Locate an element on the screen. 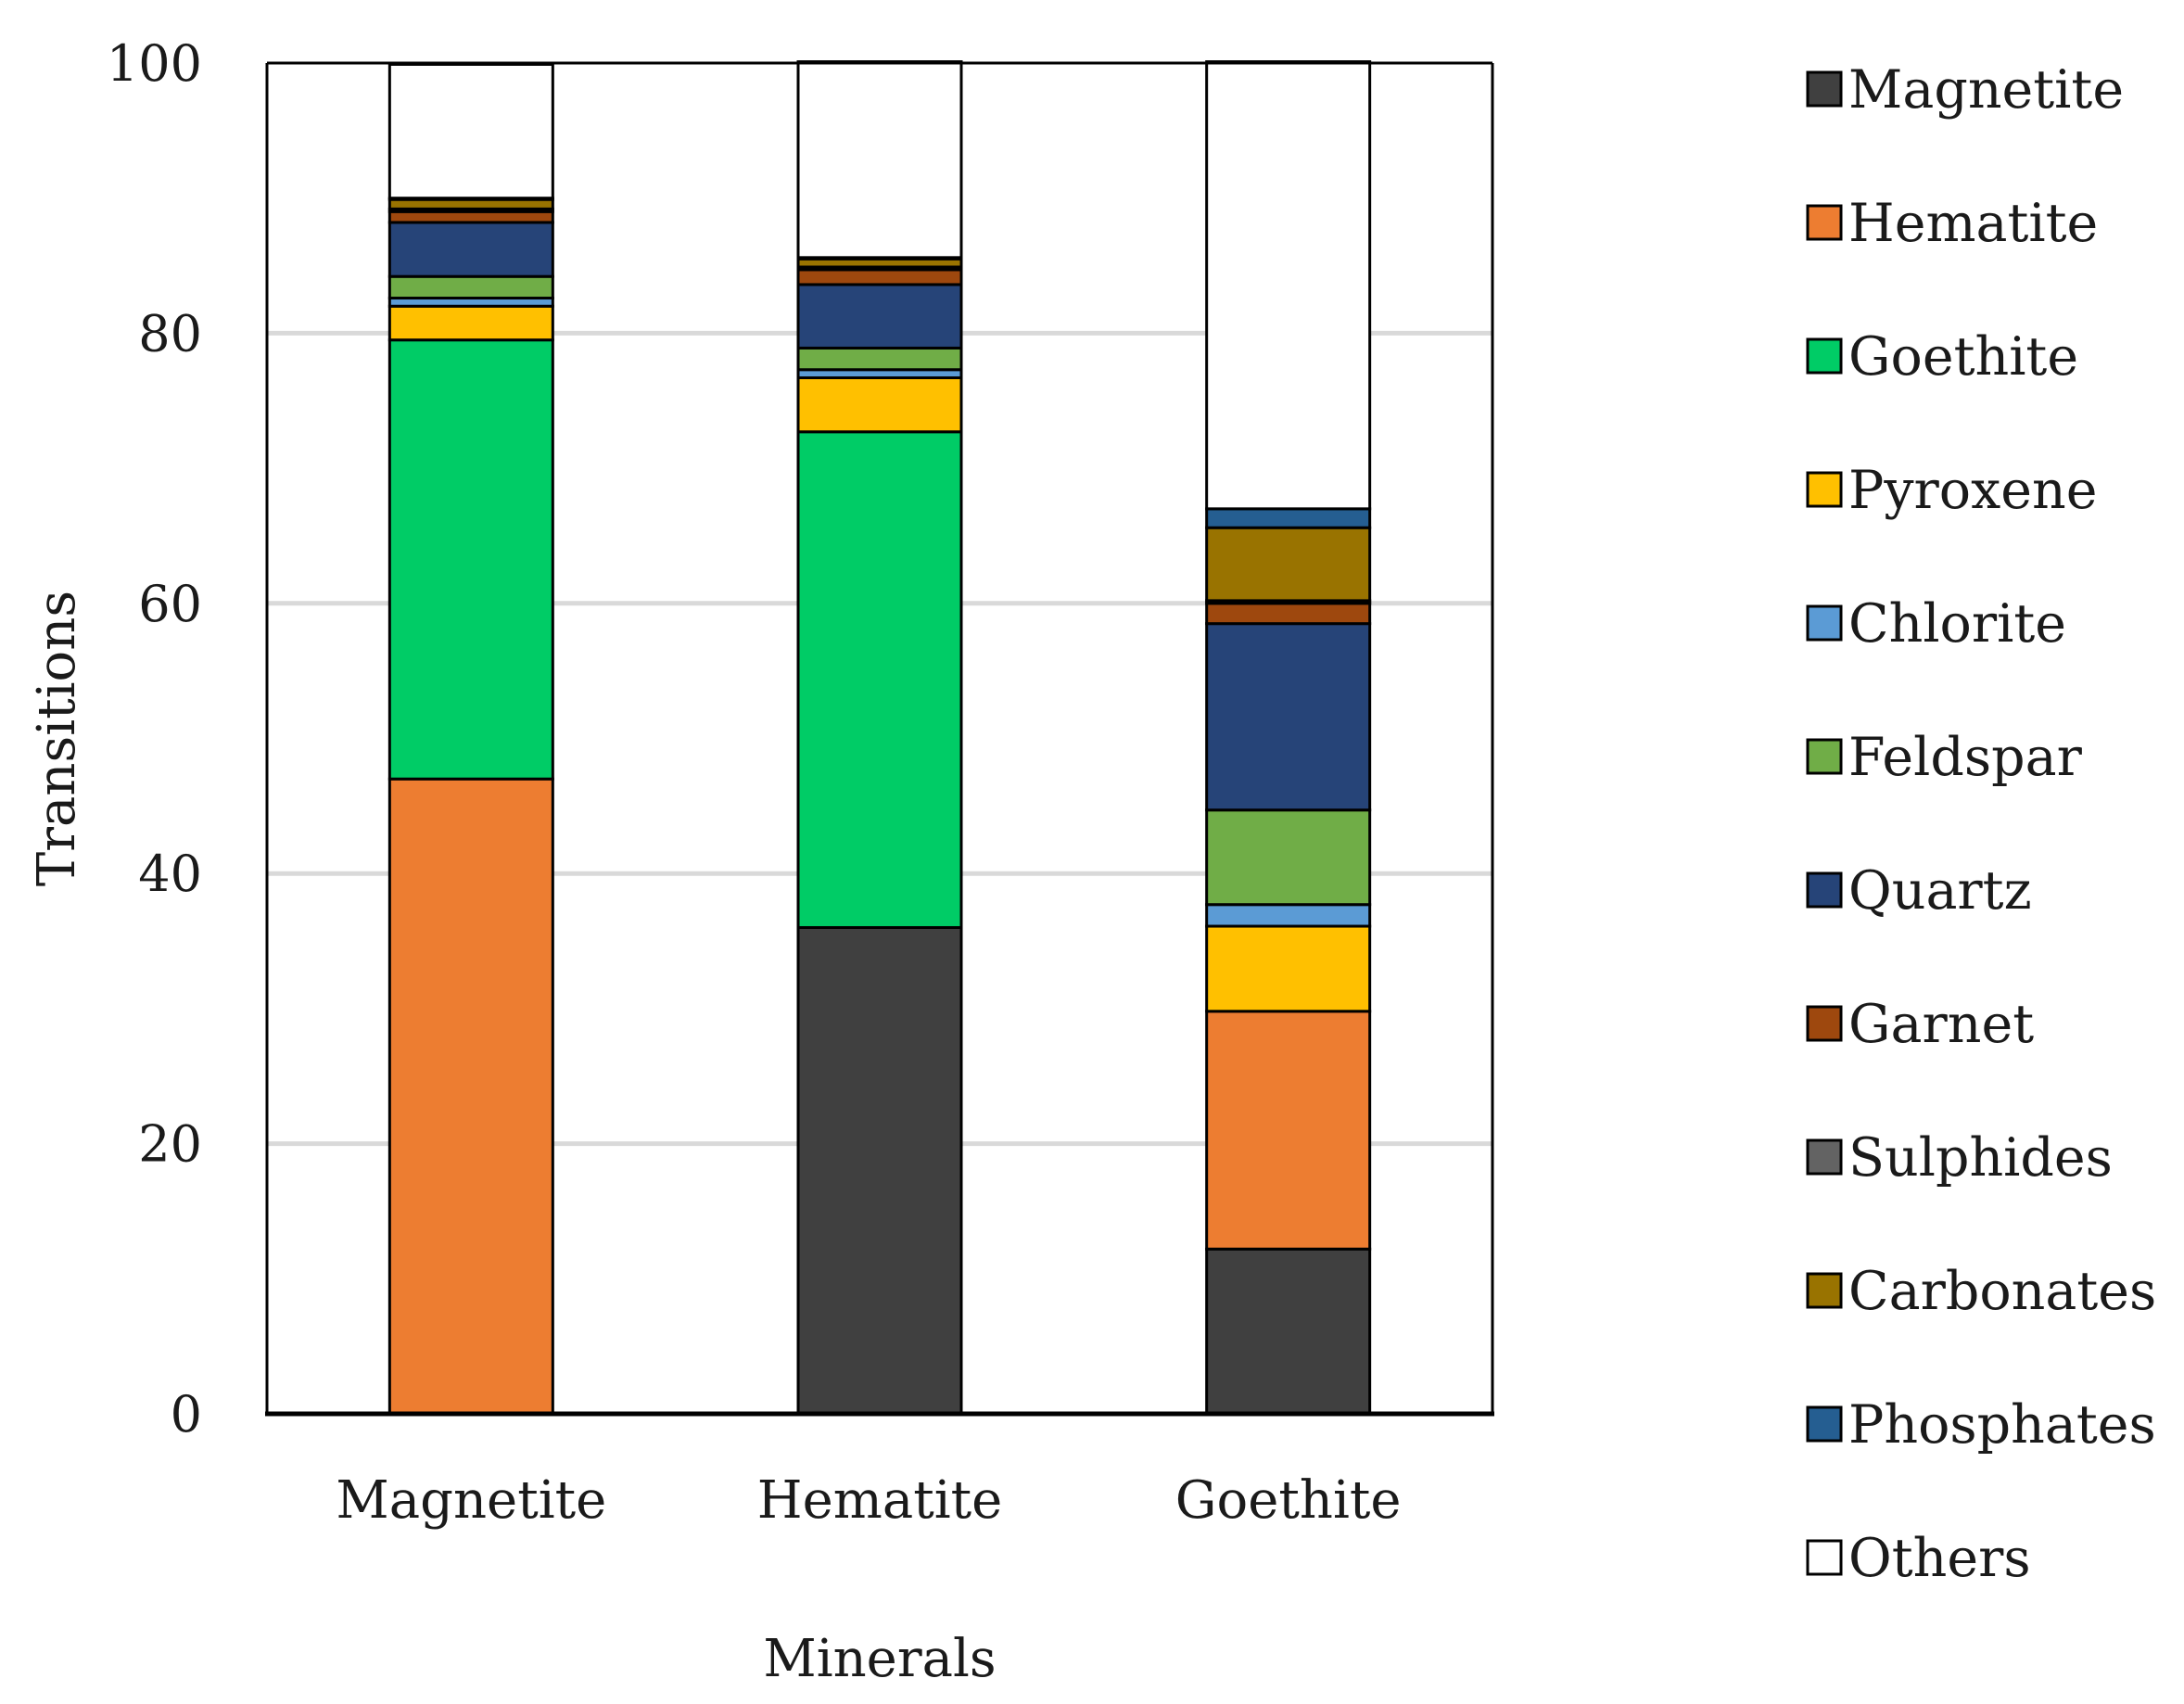 This screenshot has width=2184, height=1704. bar-segment-magnetite-feldspar is located at coordinates (470, 287).